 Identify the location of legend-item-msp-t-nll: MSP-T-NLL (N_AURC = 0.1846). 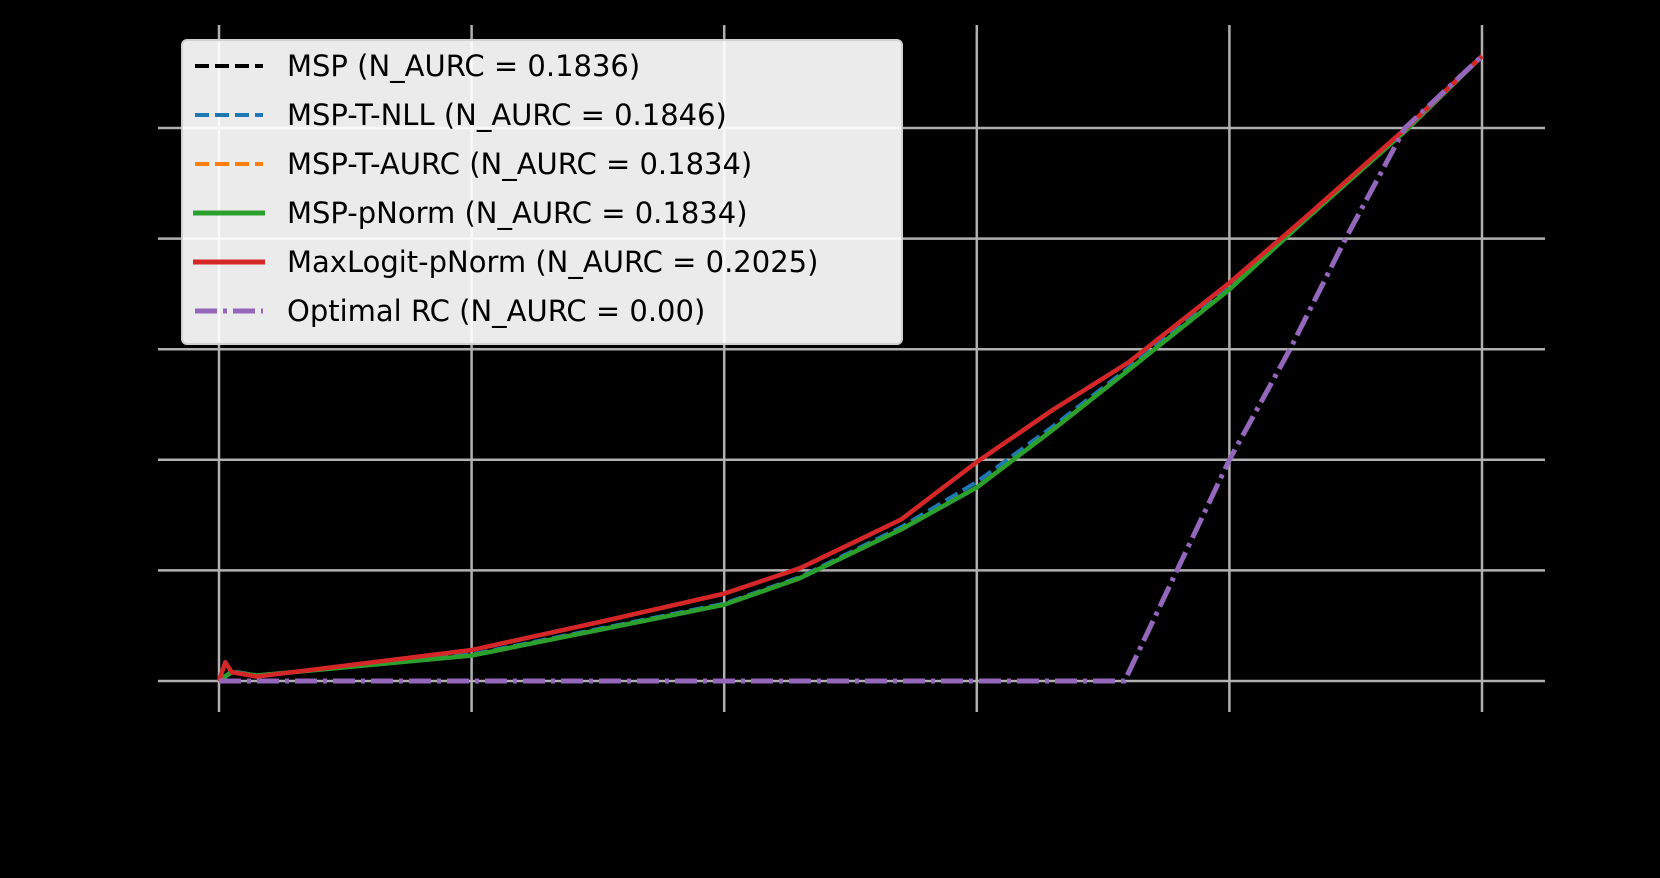
(455, 114).